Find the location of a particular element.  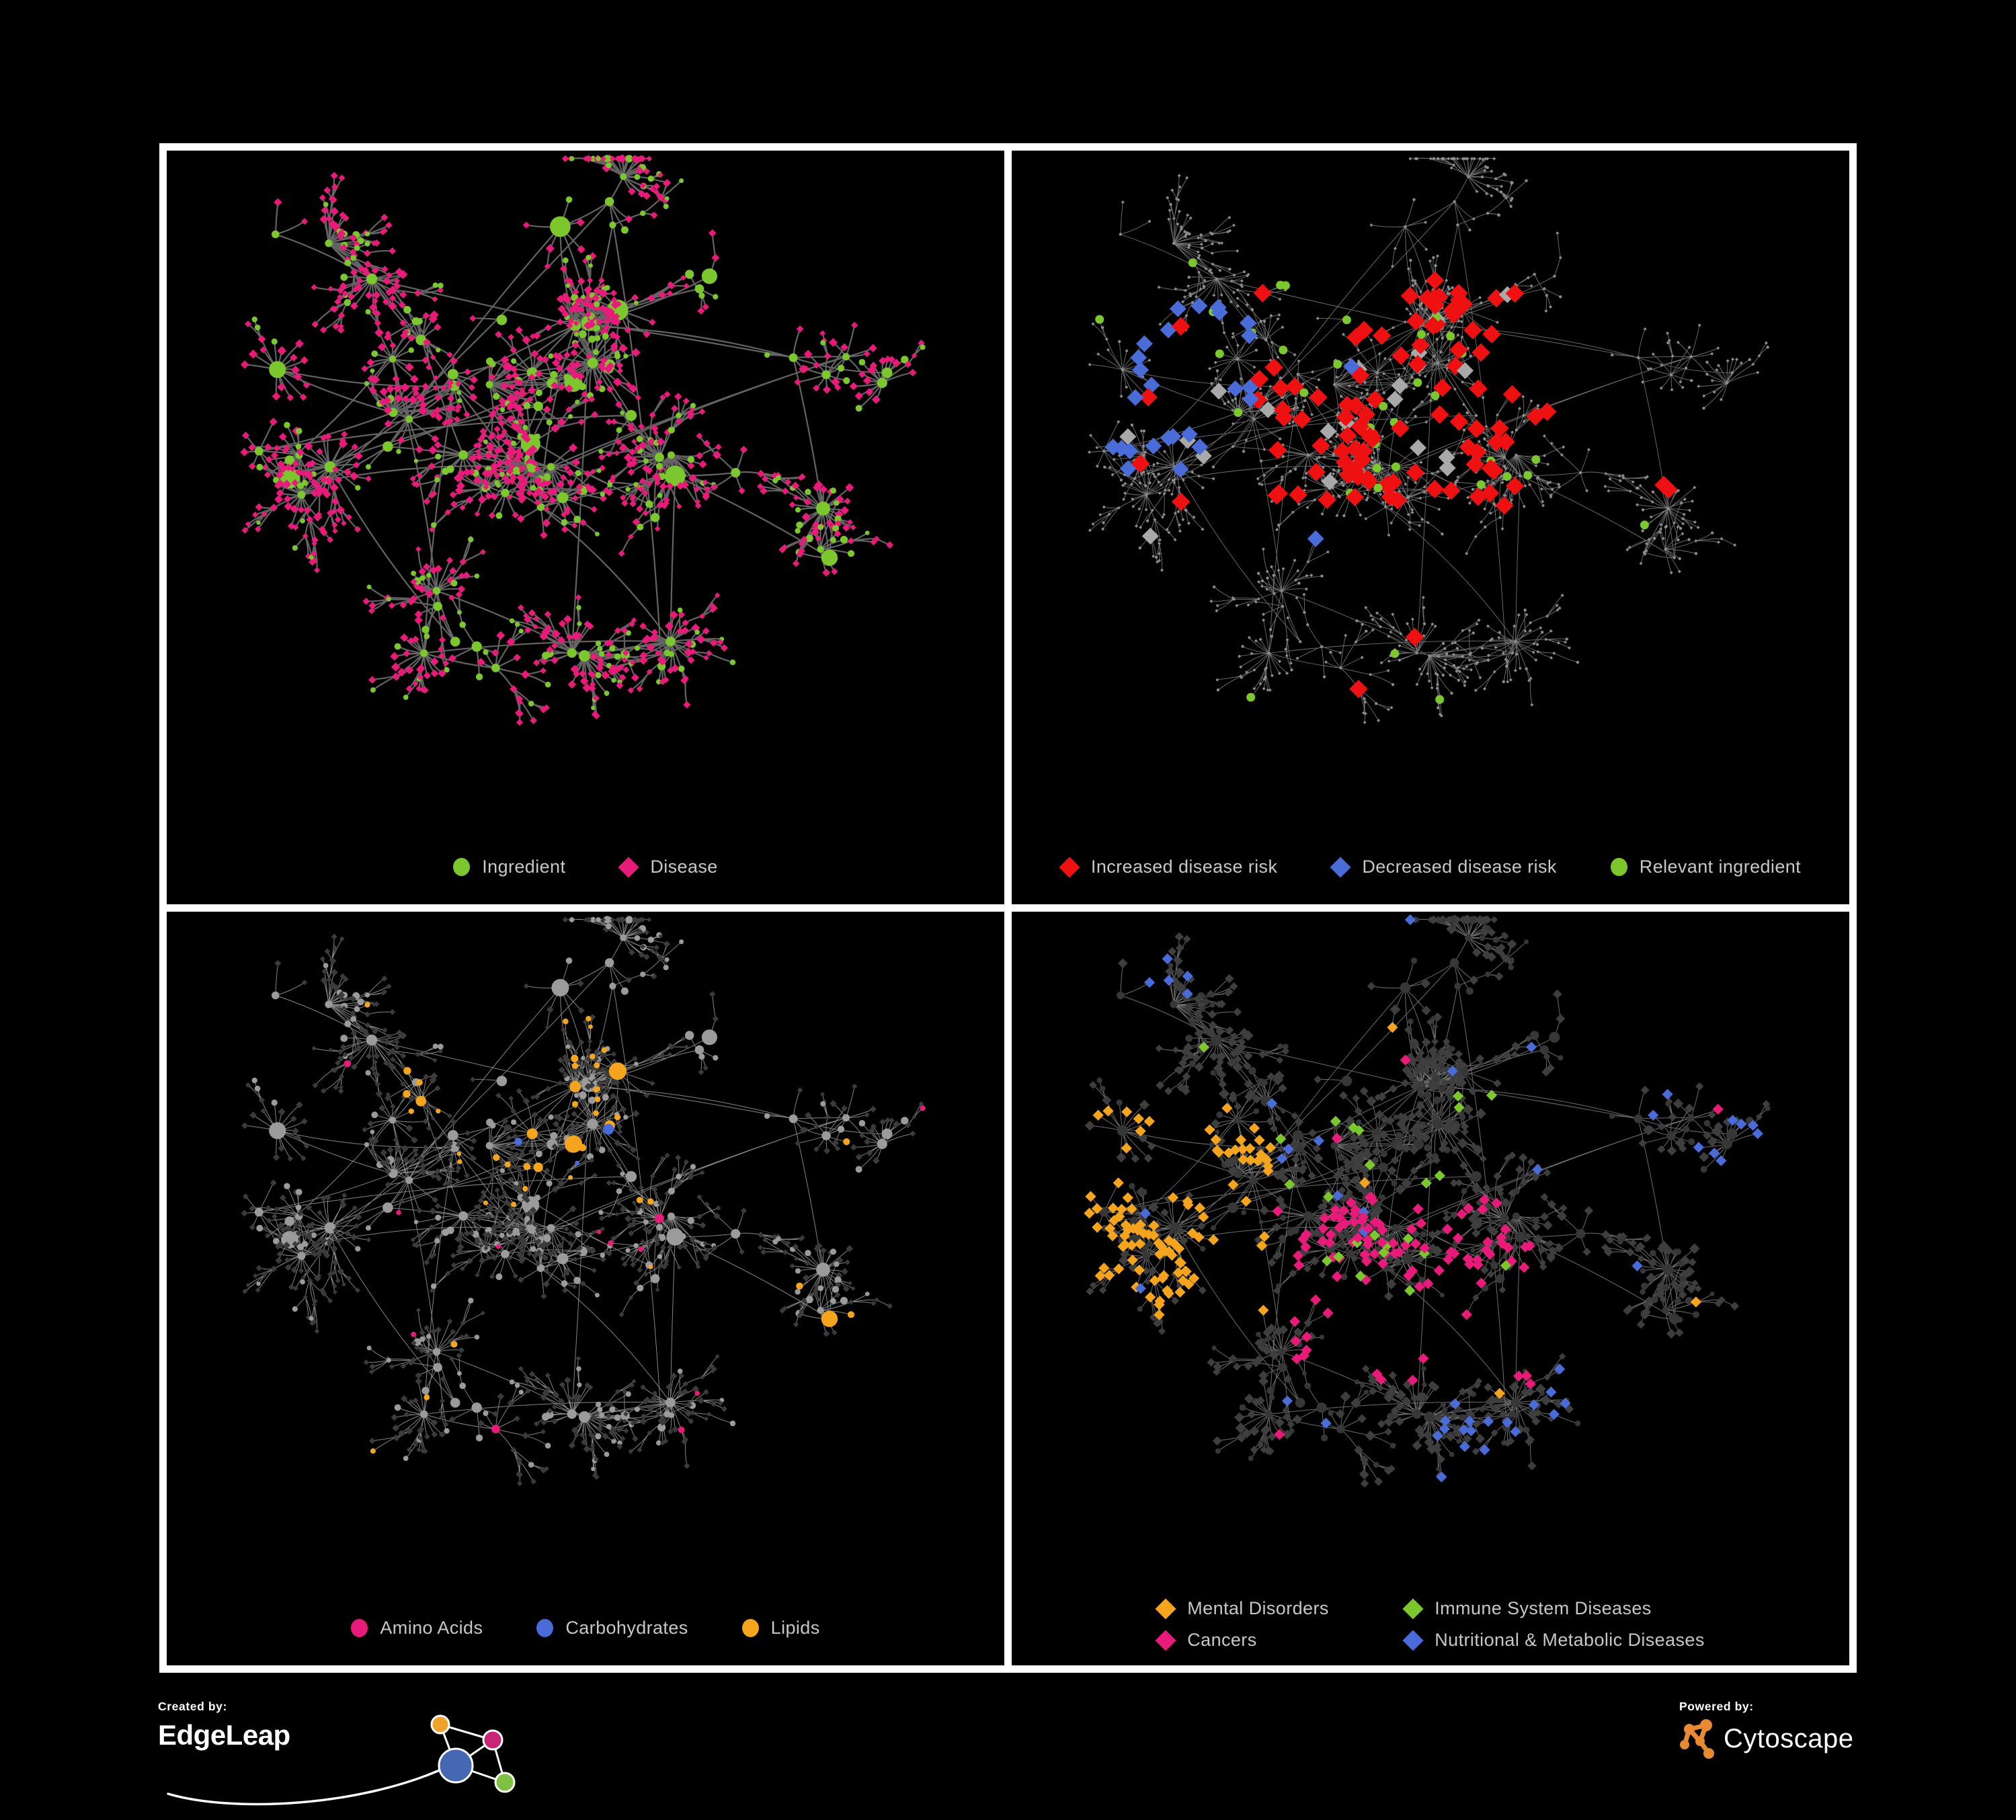

legend-label: Disease is located at coordinates (684, 867).